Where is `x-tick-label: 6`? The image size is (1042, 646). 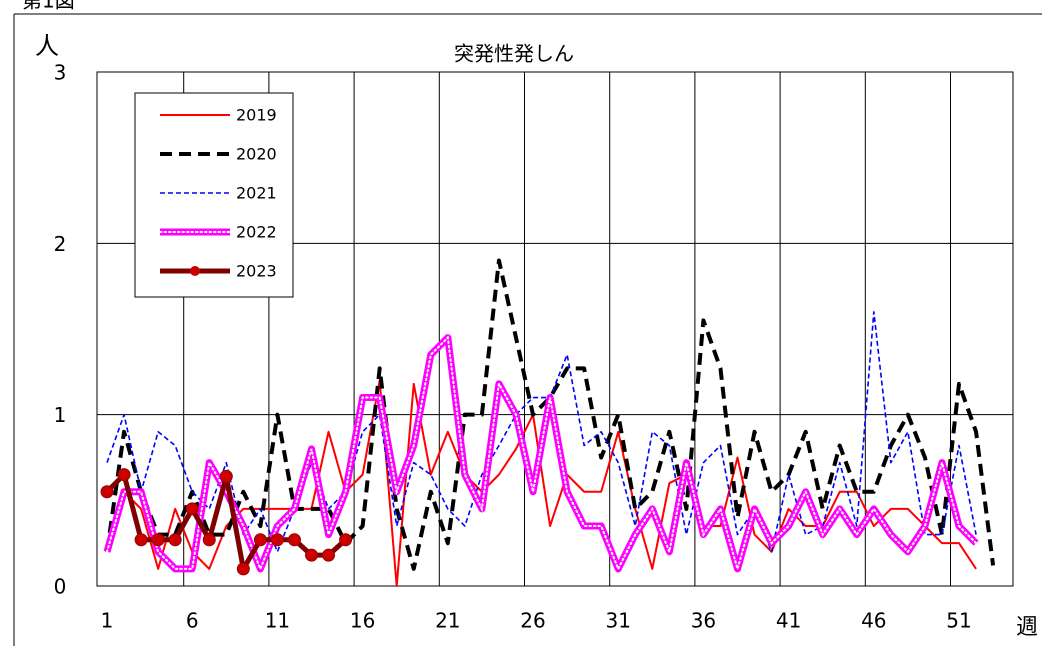
x-tick-label: 6 is located at coordinates (192, 621).